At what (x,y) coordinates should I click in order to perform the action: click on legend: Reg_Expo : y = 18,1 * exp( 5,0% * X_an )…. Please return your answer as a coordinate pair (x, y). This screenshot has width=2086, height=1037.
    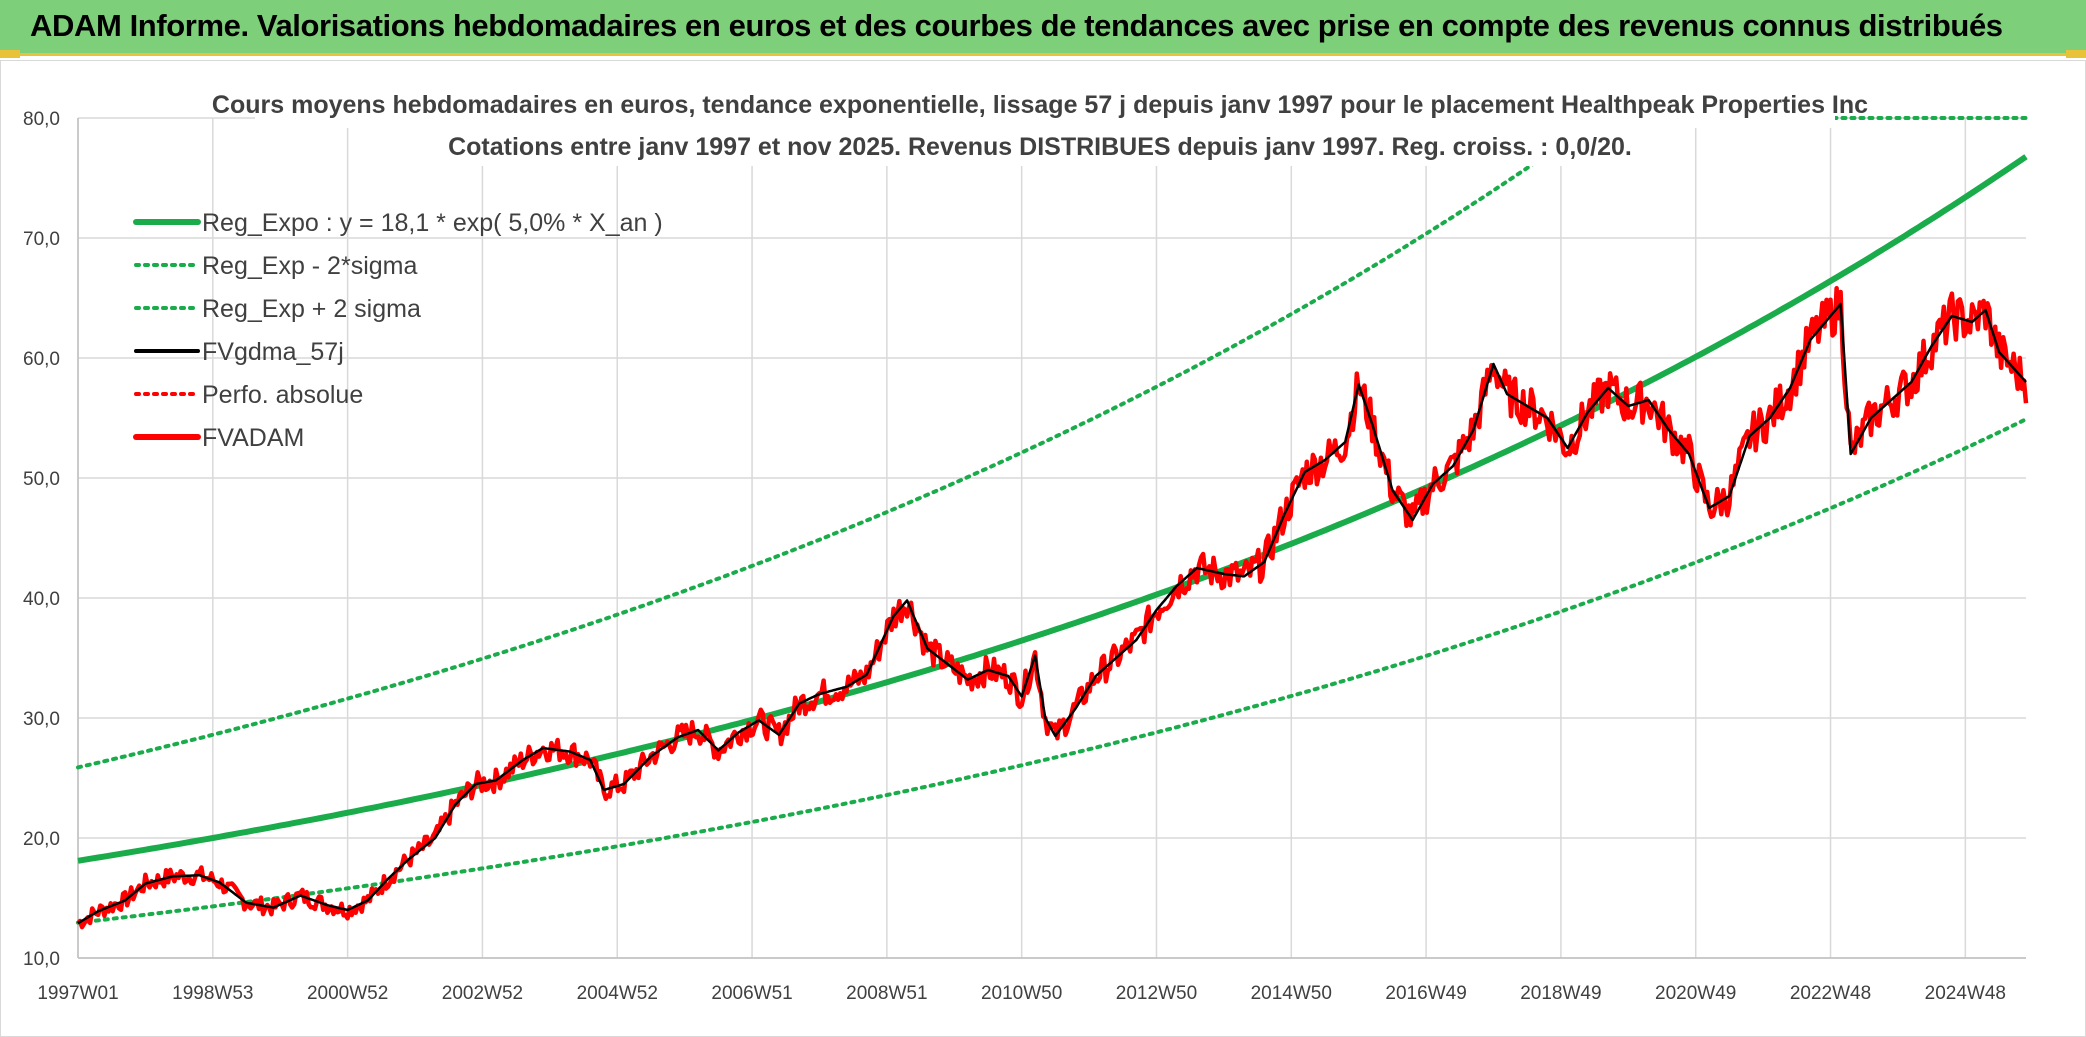
    Looking at the image, I should click on (398, 330).